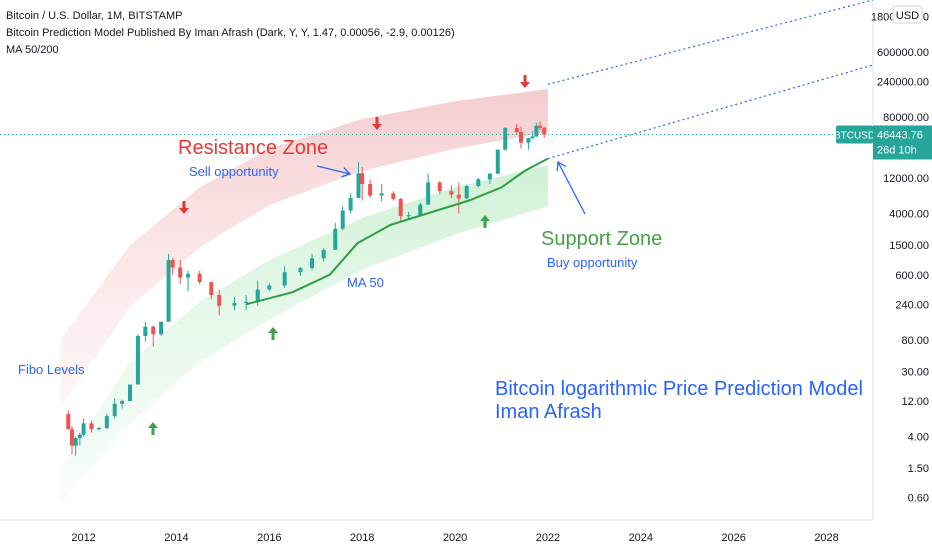 The height and width of the screenshot is (550, 932). What do you see at coordinates (903, 82) in the screenshot?
I see `price-tick-label: 240000.00` at bounding box center [903, 82].